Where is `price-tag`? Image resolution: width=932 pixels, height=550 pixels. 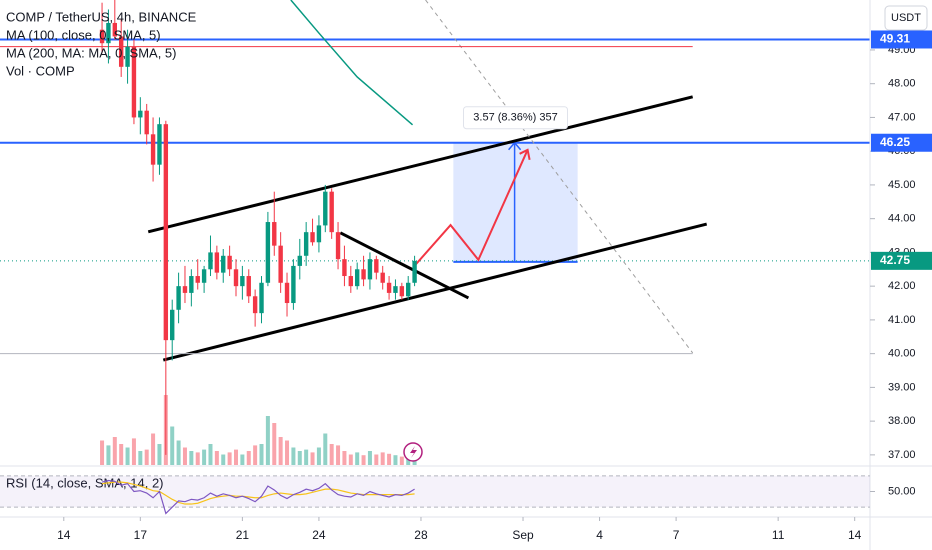 price-tag is located at coordinates (901, 260).